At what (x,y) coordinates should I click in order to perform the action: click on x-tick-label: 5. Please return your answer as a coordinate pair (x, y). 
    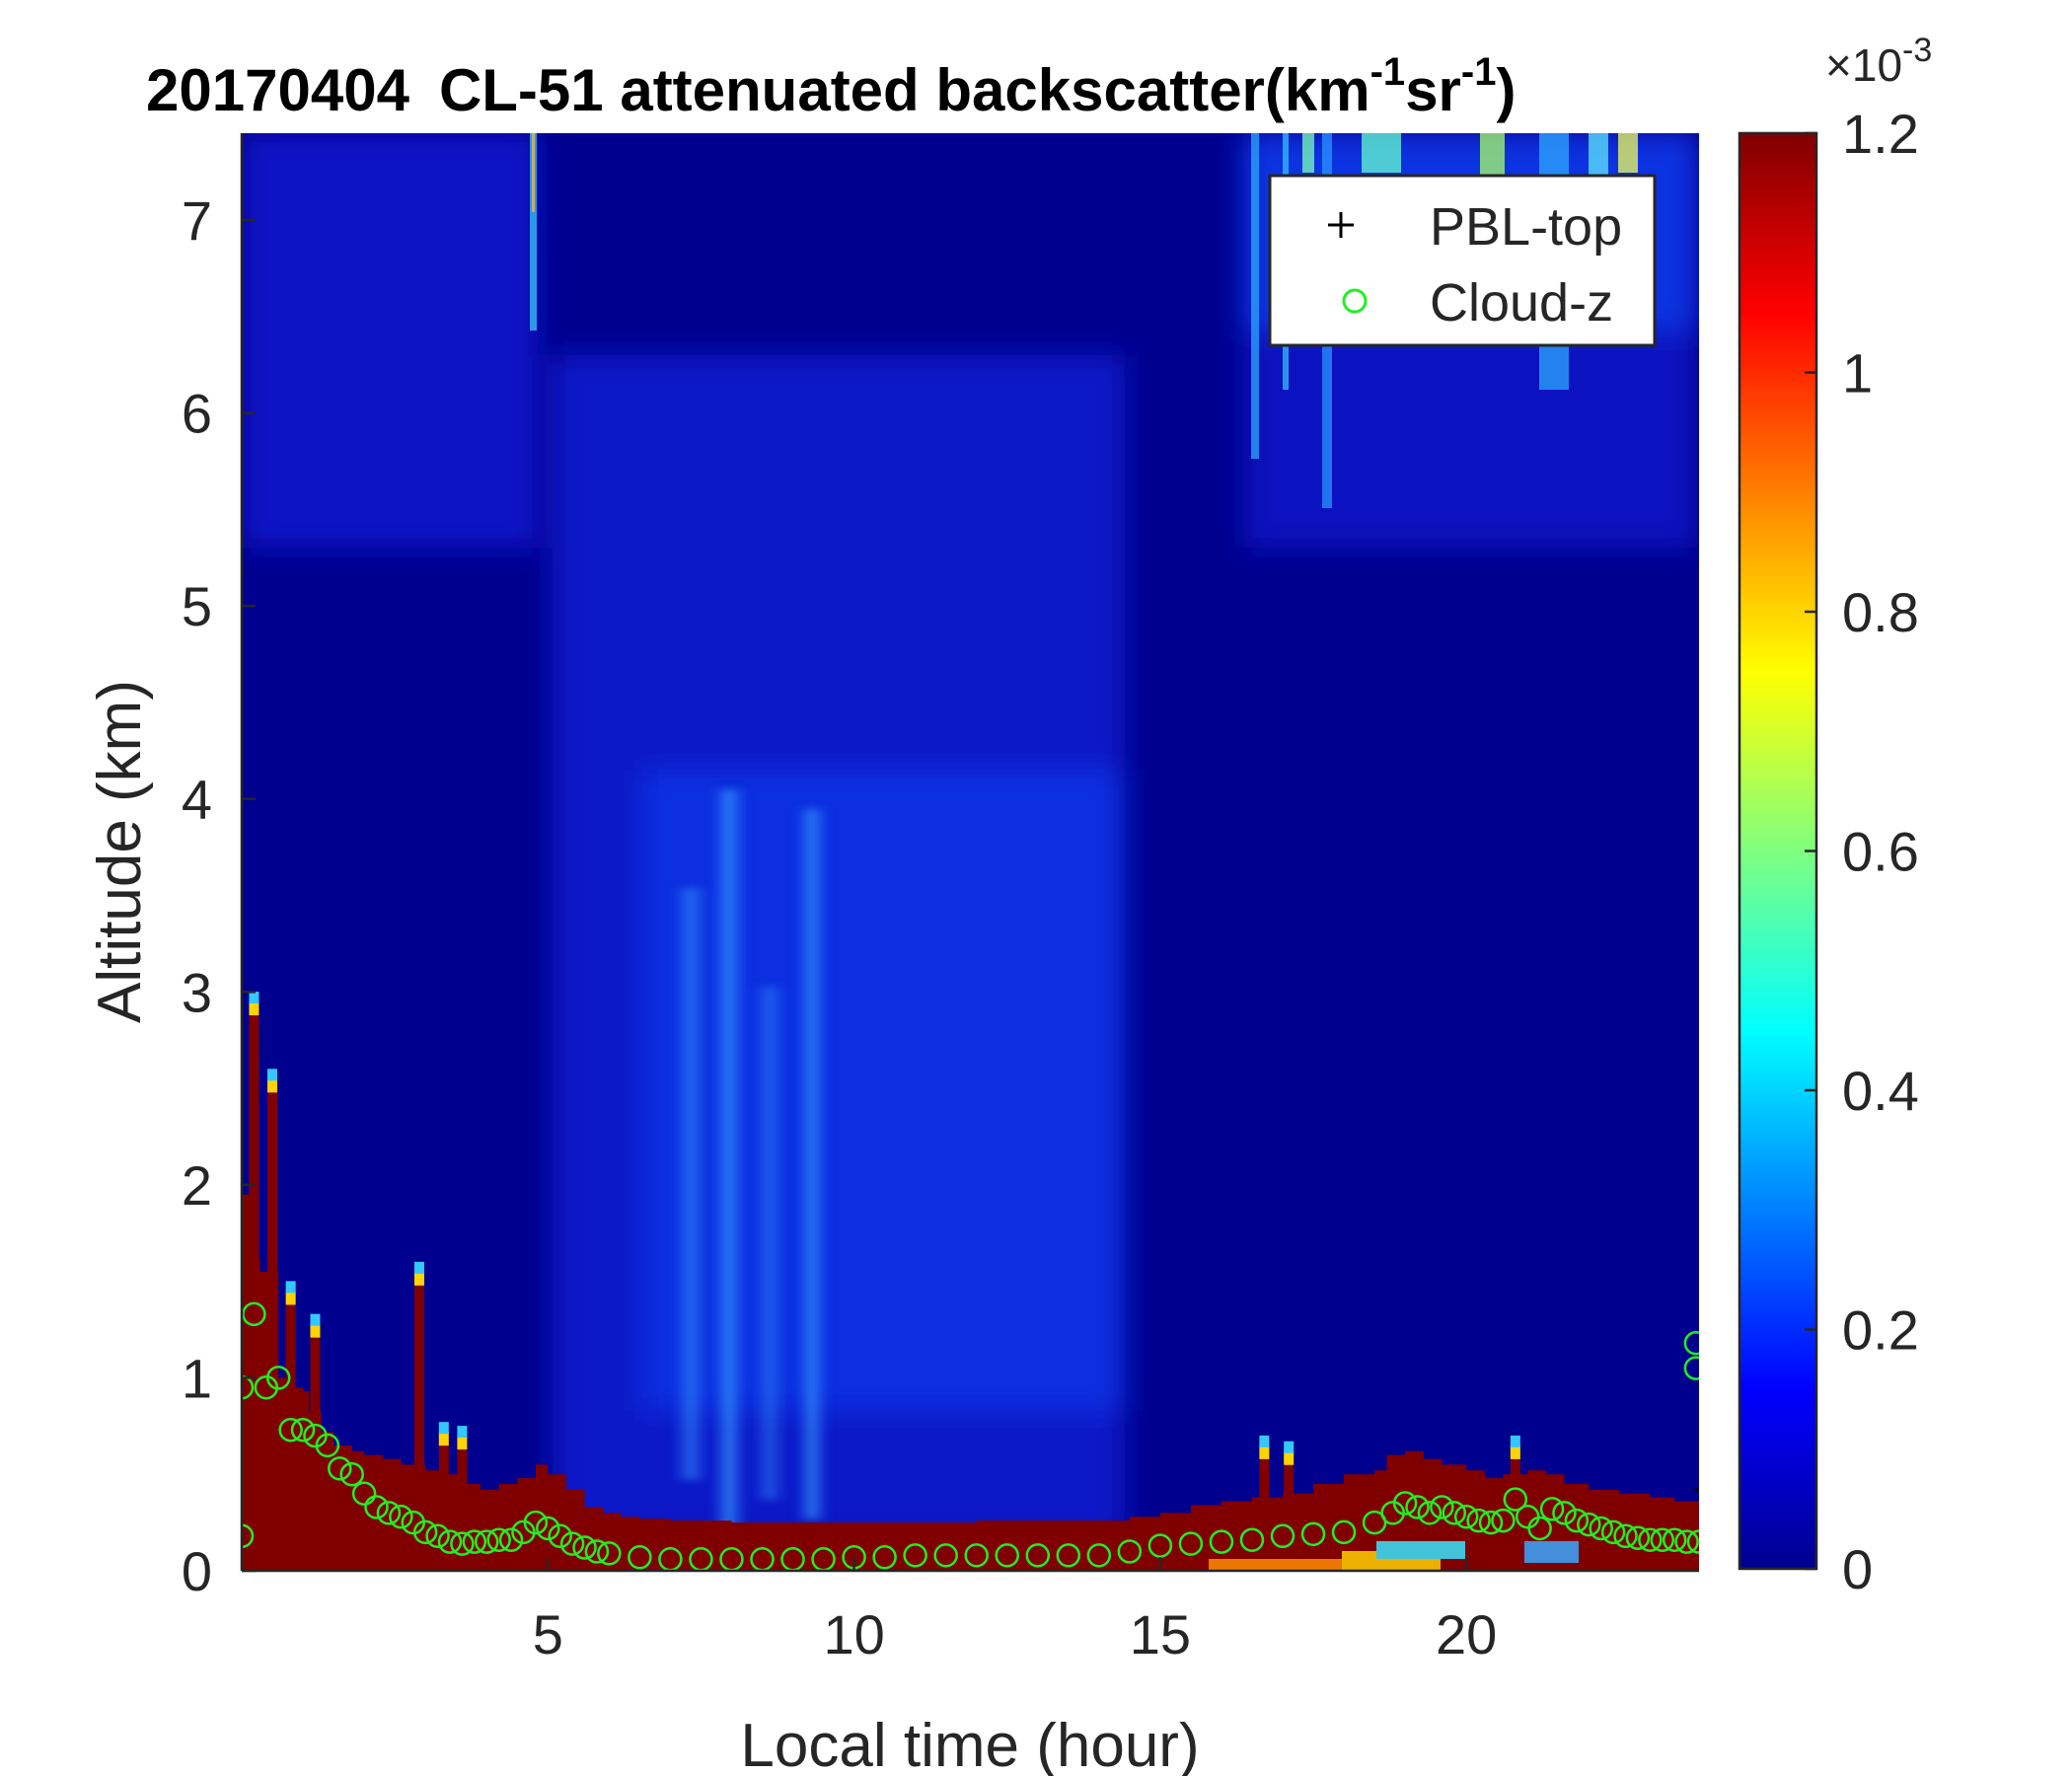
    Looking at the image, I should click on (548, 1634).